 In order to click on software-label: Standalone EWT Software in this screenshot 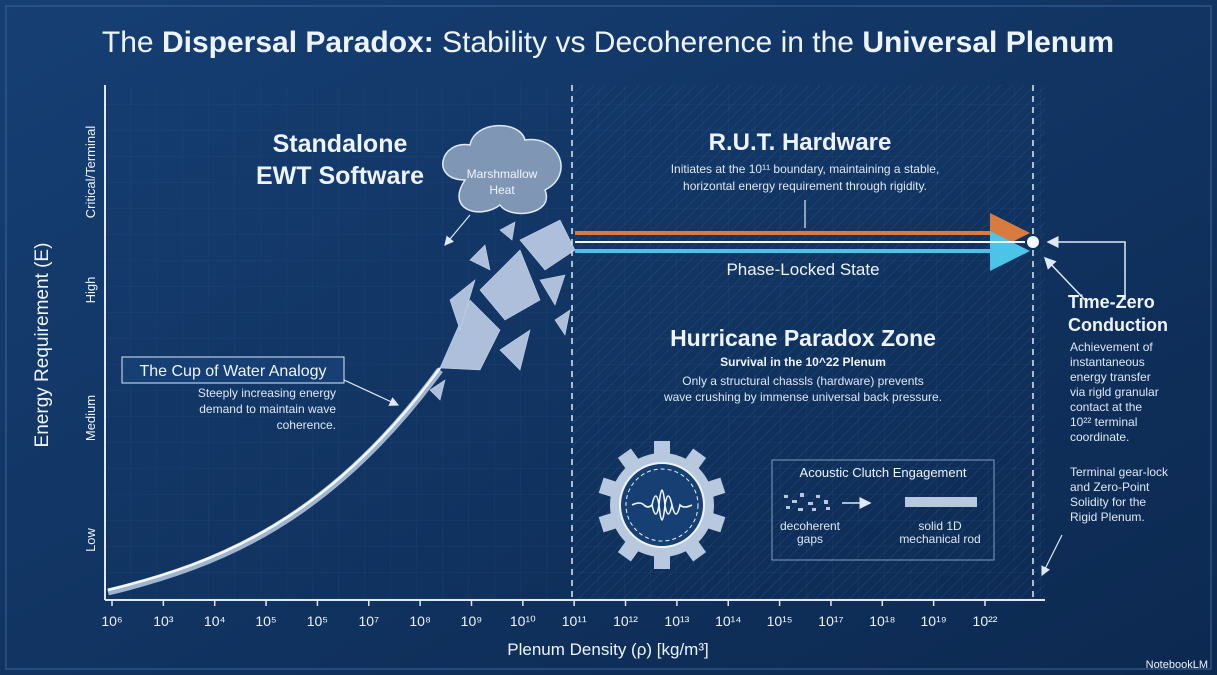, I will do `click(340, 160)`.